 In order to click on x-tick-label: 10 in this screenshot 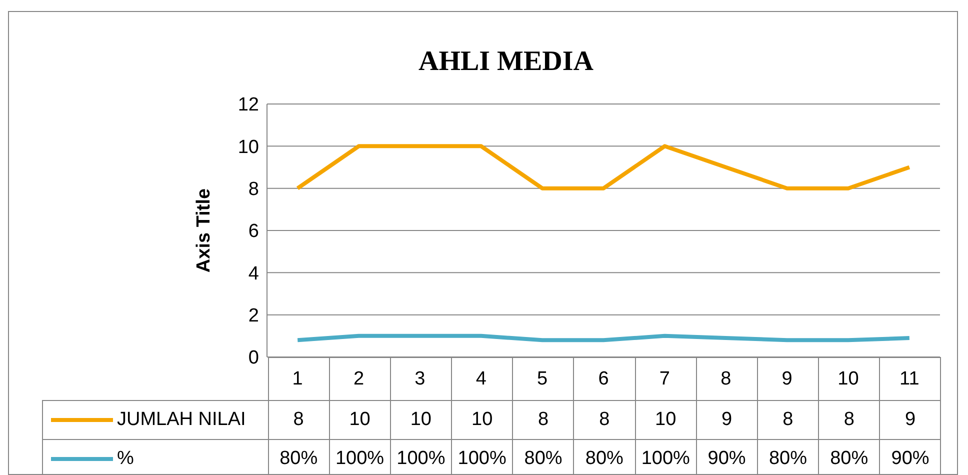, I will do `click(848, 379)`.